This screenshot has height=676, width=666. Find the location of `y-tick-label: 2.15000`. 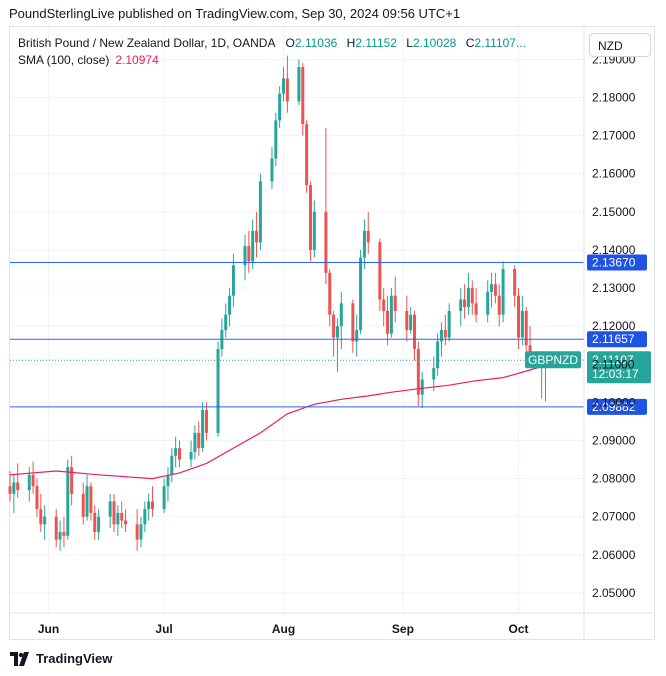

y-tick-label: 2.15000 is located at coordinates (614, 212).